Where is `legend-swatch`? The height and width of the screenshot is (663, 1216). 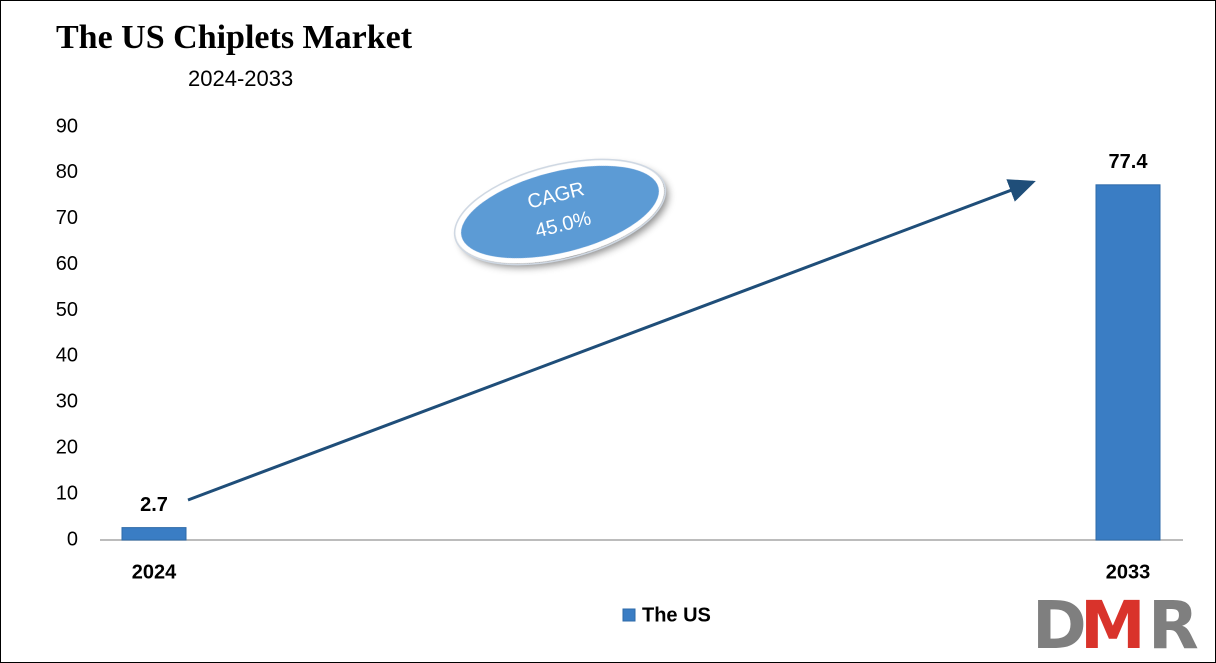
legend-swatch is located at coordinates (629, 615).